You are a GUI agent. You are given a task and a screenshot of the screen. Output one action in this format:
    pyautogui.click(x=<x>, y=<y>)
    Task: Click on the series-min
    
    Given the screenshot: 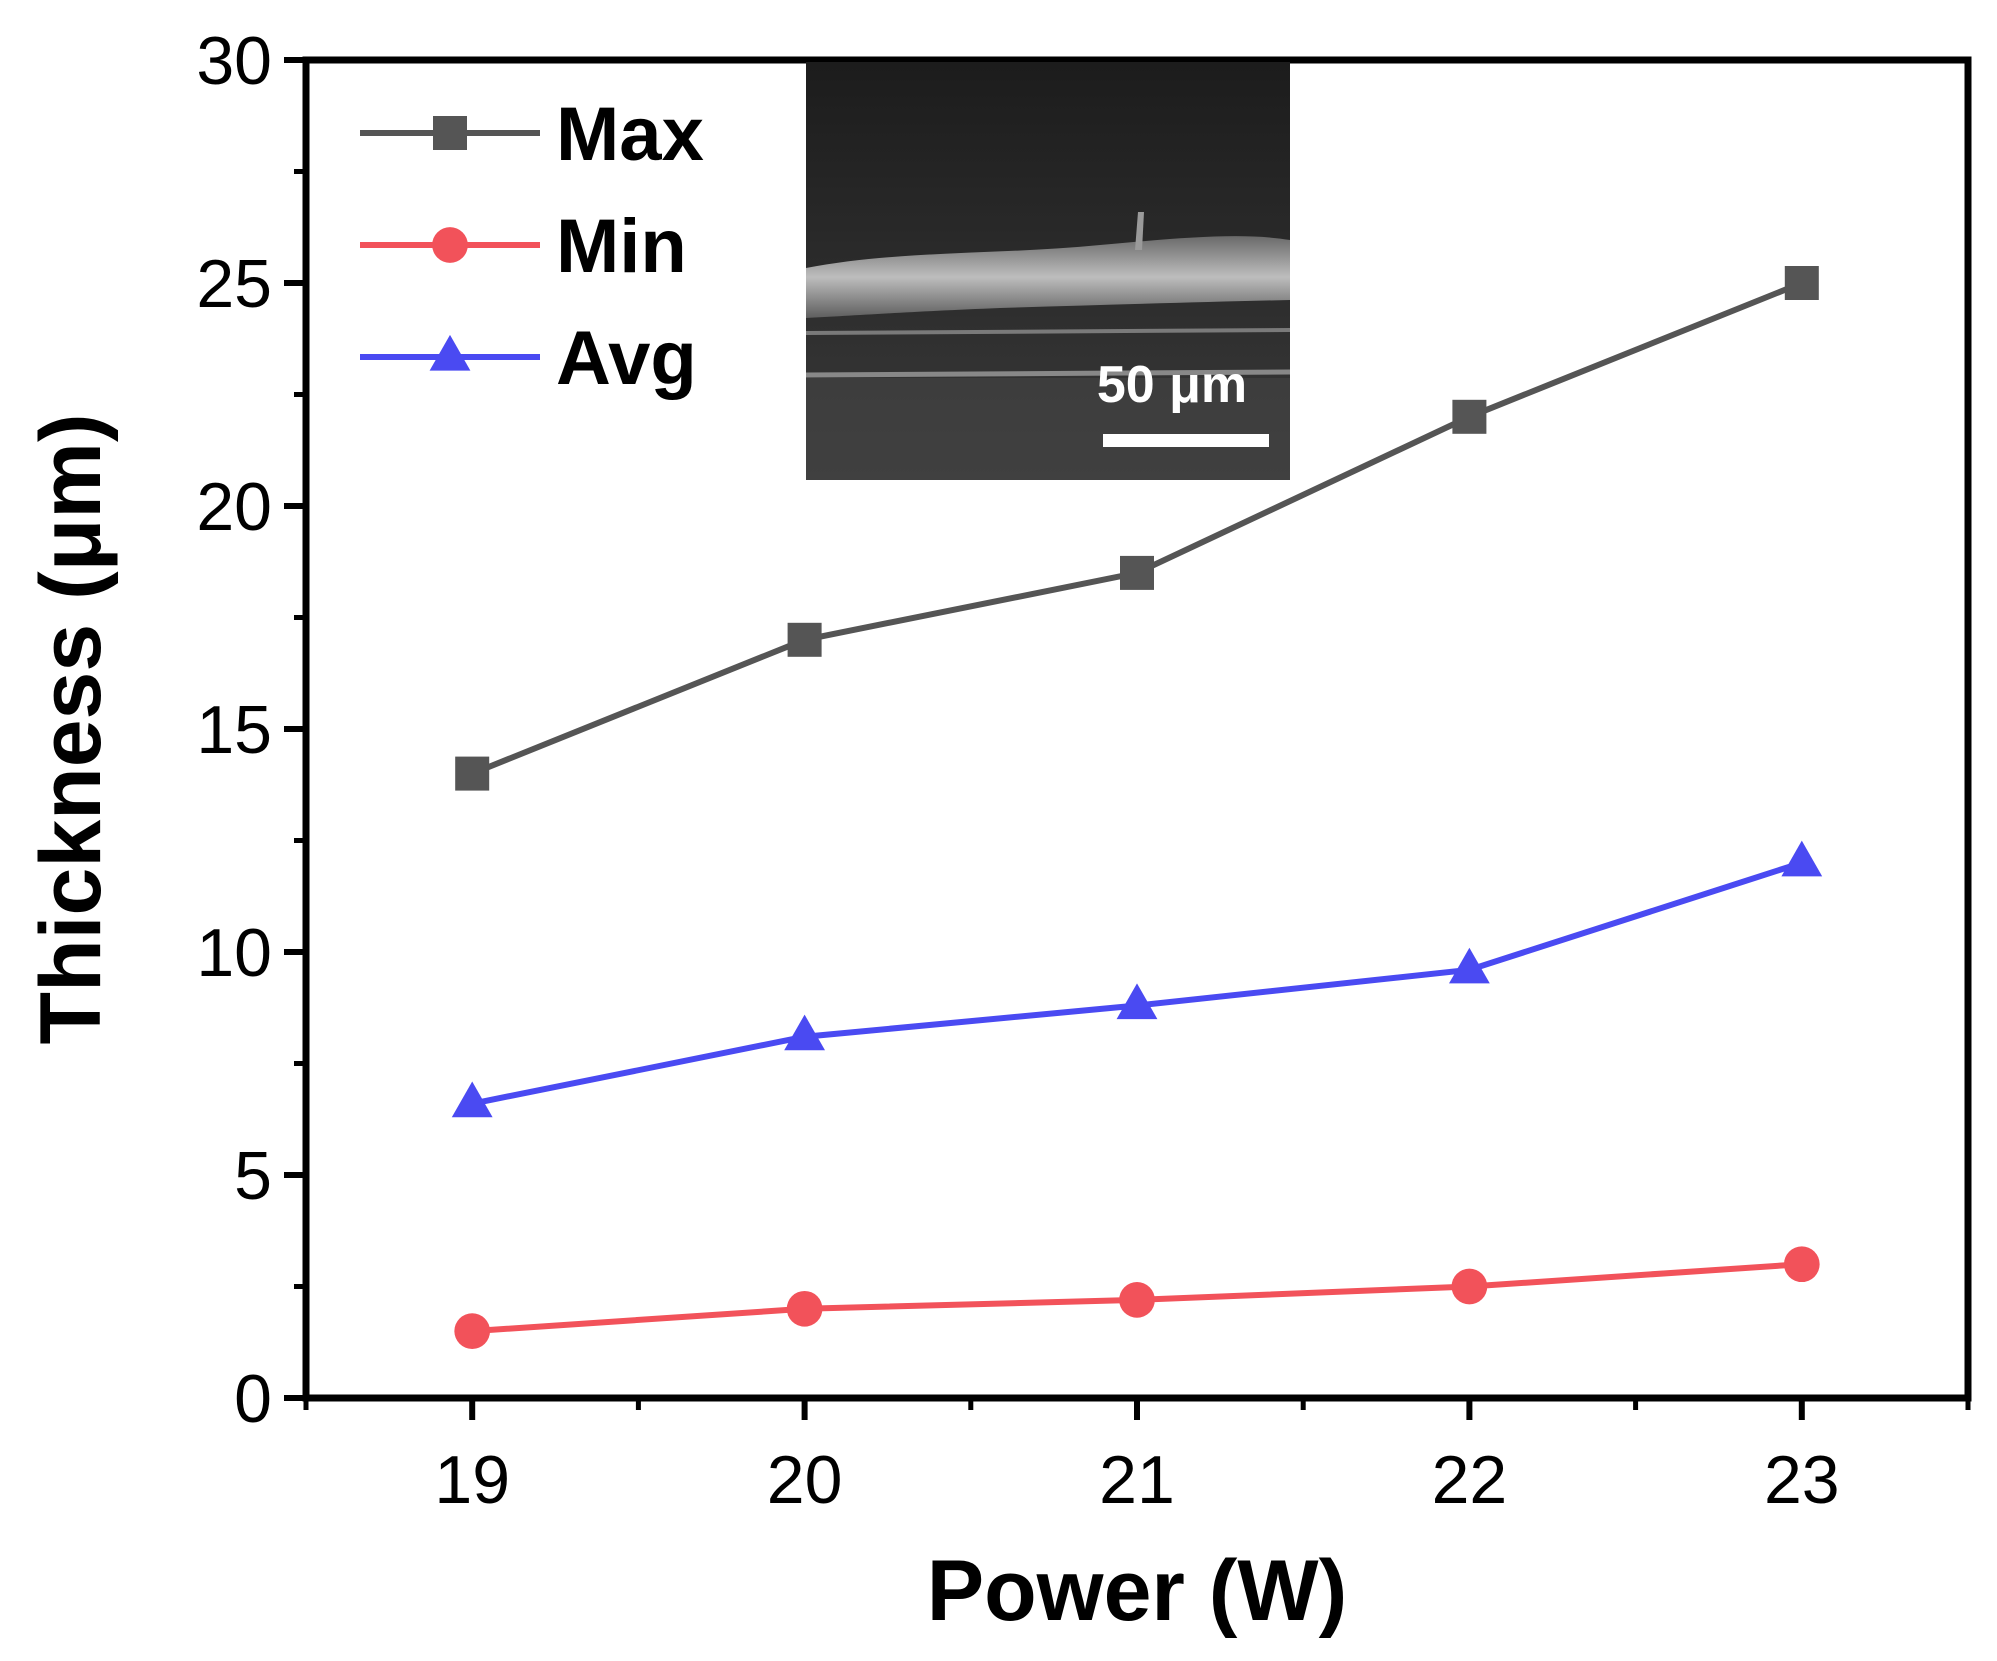 What is the action you would take?
    pyautogui.click(x=1137, y=1297)
    